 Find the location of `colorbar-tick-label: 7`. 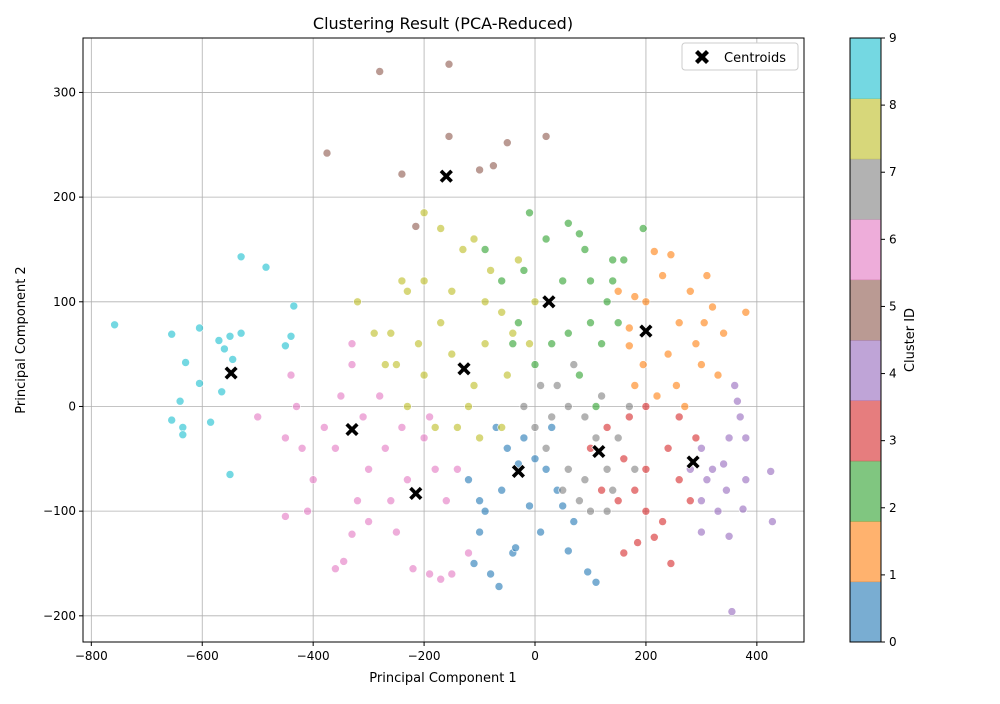

colorbar-tick-label: 7 is located at coordinates (893, 172).